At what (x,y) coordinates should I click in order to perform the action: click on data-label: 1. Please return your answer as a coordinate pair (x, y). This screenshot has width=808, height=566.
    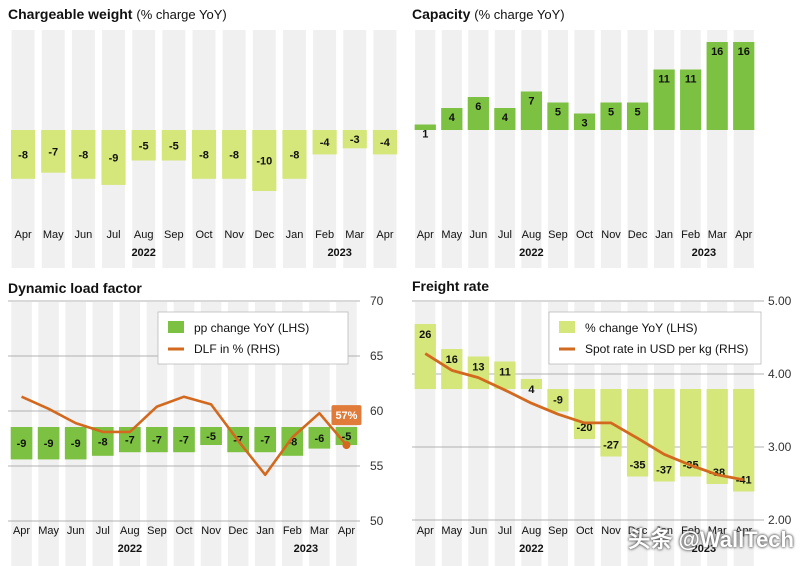
    Looking at the image, I should click on (425, 135).